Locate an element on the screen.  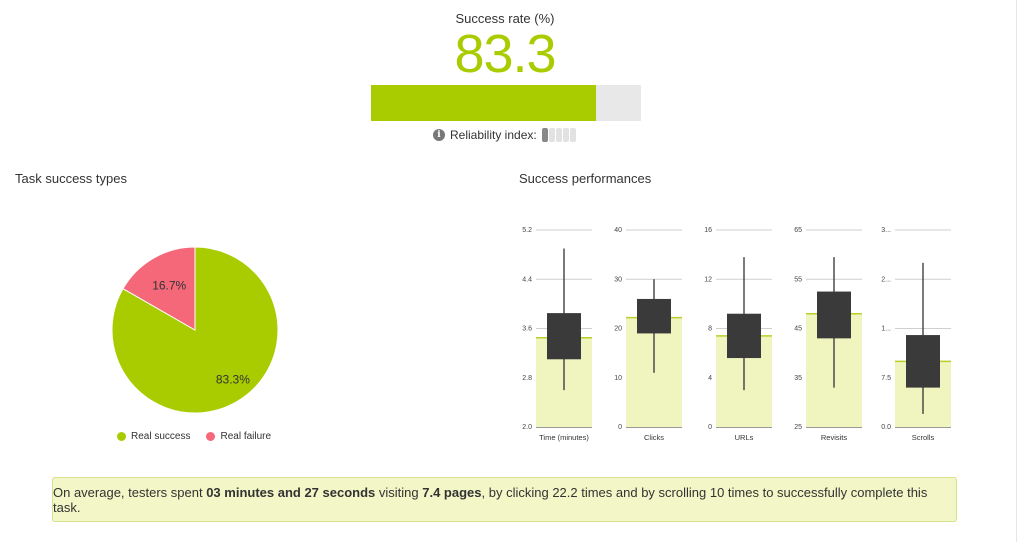
summary-pages: 7.4 pages is located at coordinates (452, 492).